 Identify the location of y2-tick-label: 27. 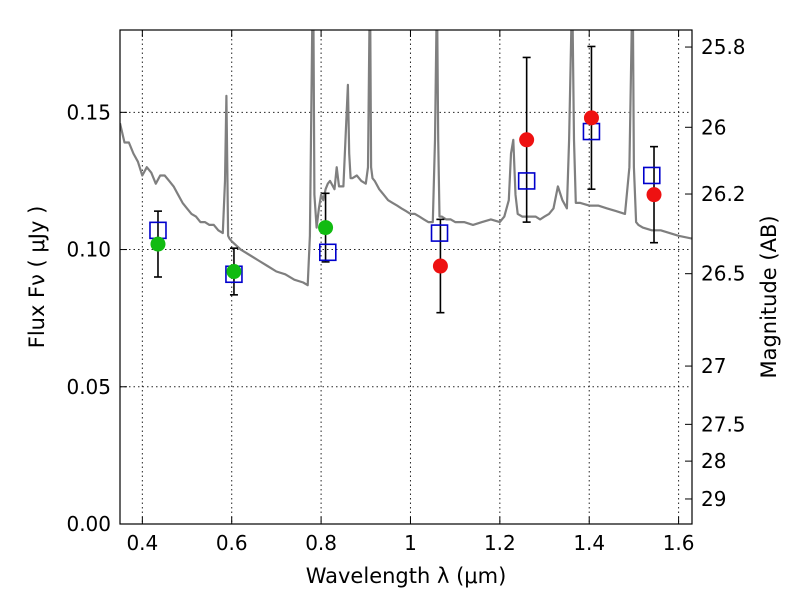
(713, 366).